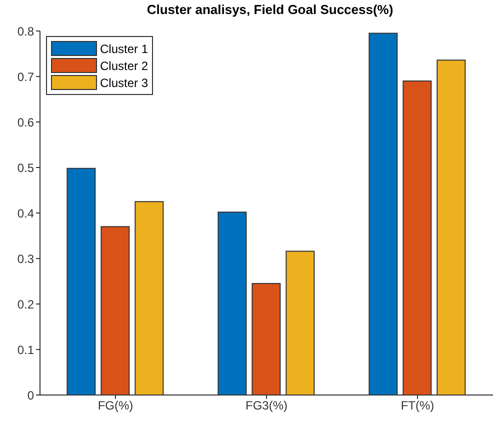  I want to click on y-tick-label: 0.3, so click(25, 259).